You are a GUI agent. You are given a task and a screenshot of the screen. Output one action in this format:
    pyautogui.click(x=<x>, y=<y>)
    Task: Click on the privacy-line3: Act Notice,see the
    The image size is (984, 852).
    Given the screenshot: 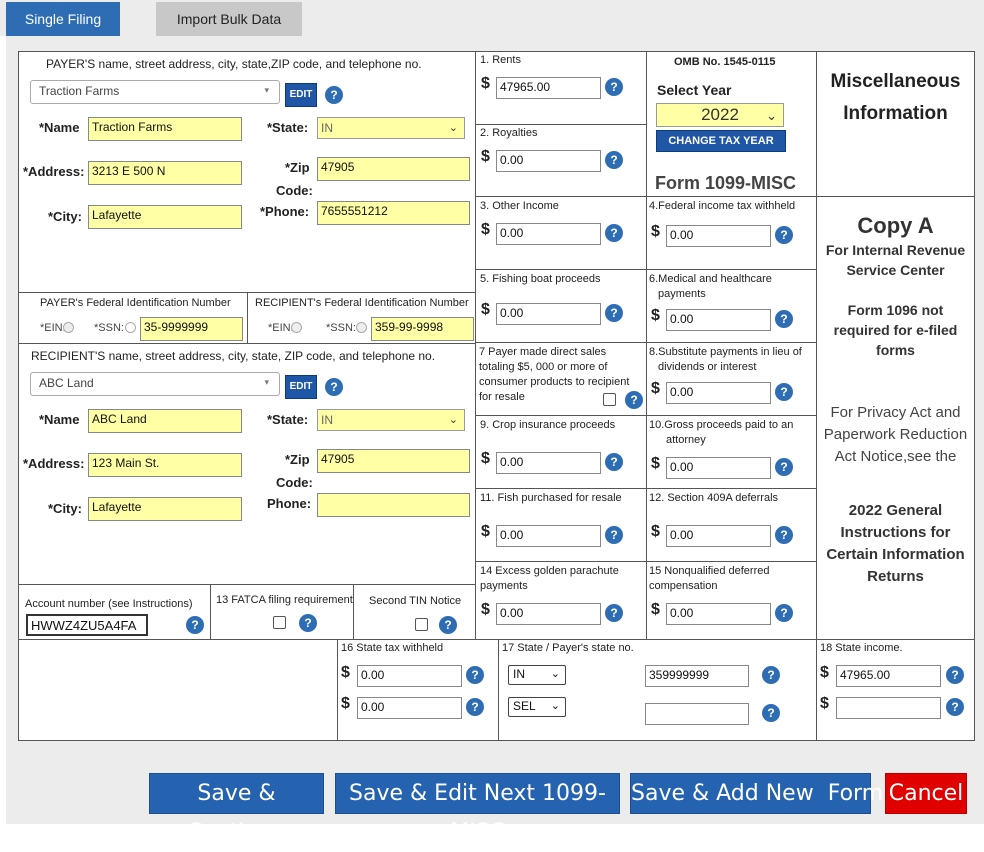 What is the action you would take?
    pyautogui.click(x=895, y=456)
    